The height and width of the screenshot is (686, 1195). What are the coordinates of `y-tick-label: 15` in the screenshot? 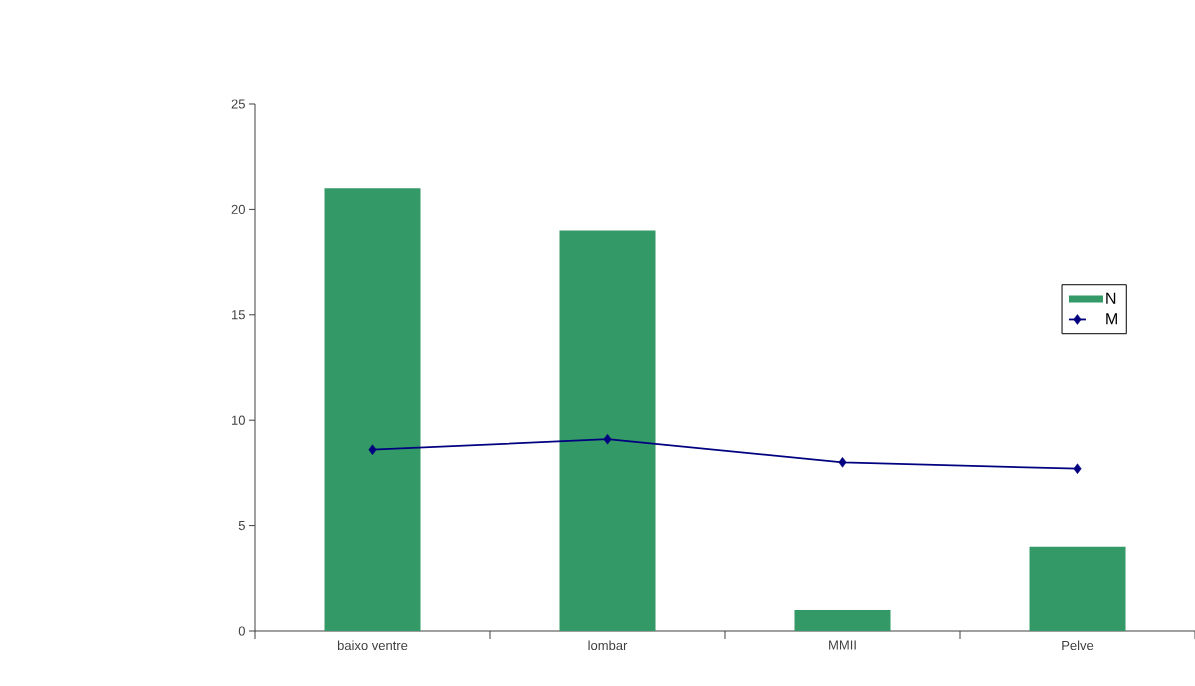 It's located at (238, 315).